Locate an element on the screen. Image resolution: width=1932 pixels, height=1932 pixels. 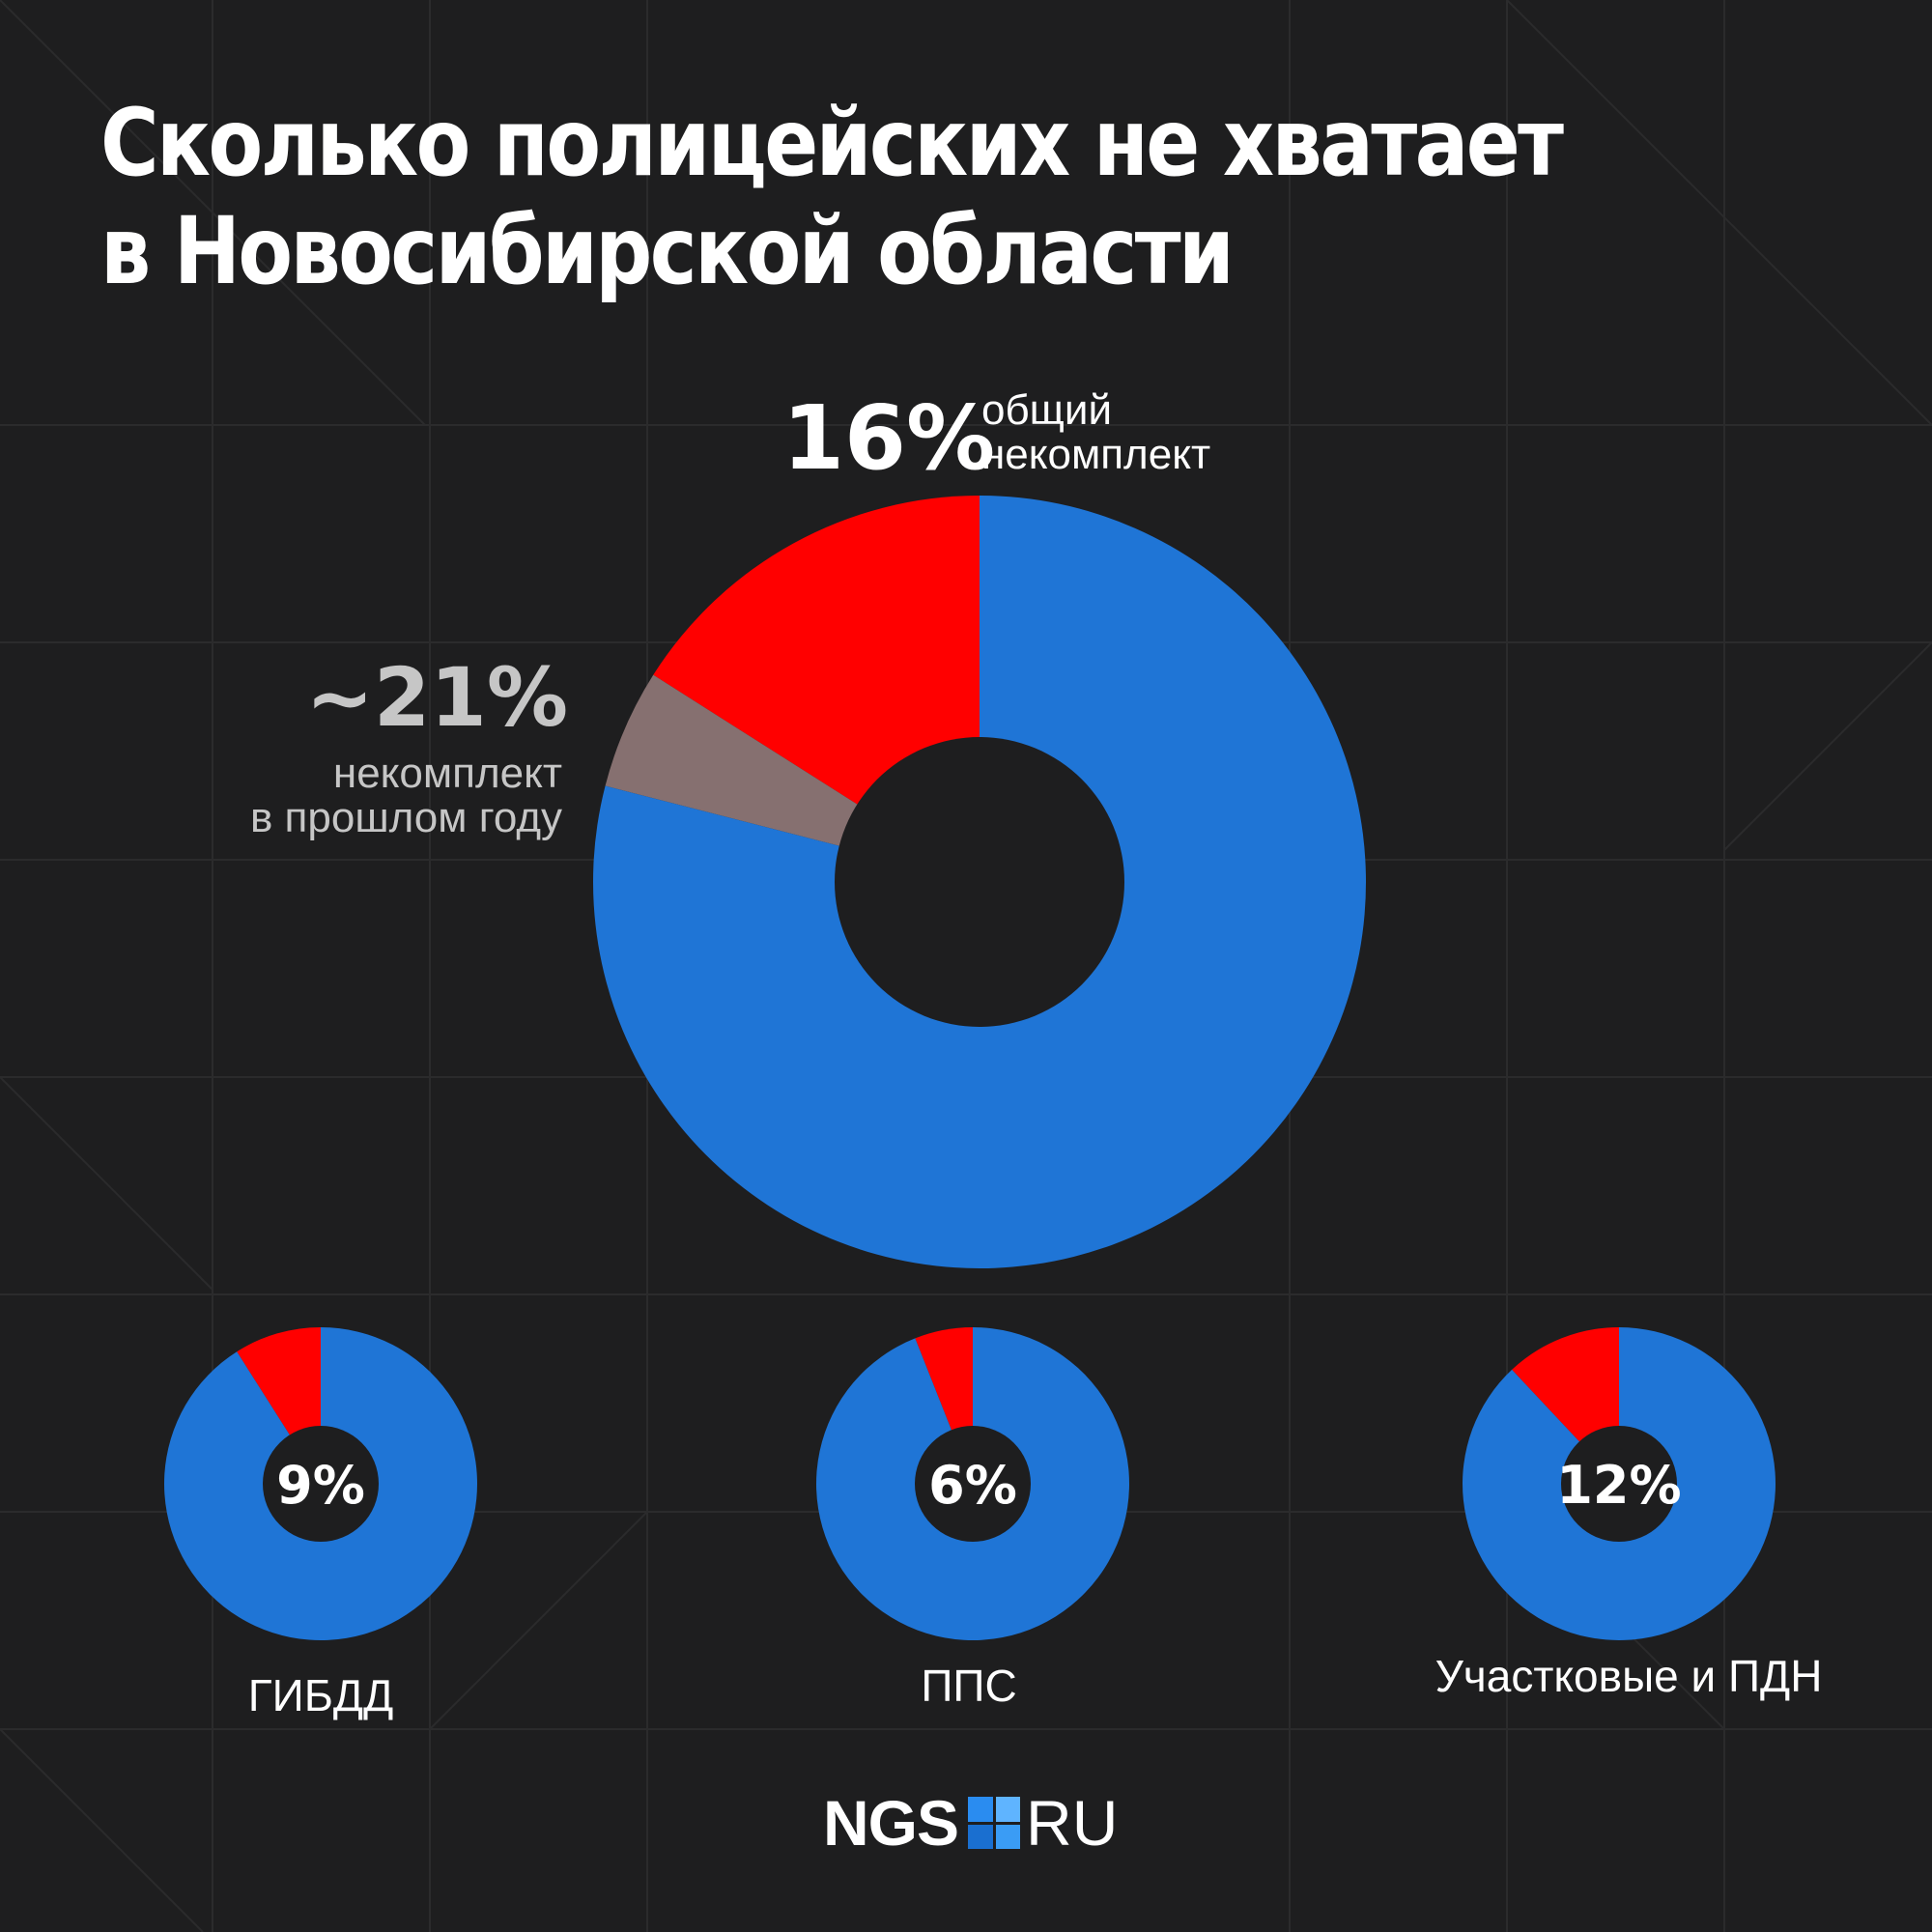
logo-square-icon is located at coordinates (995, 1823).